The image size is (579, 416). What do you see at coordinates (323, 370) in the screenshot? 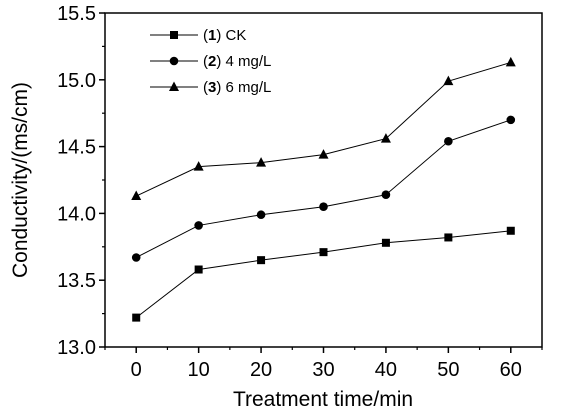
I see `x-tick-label: 30` at bounding box center [323, 370].